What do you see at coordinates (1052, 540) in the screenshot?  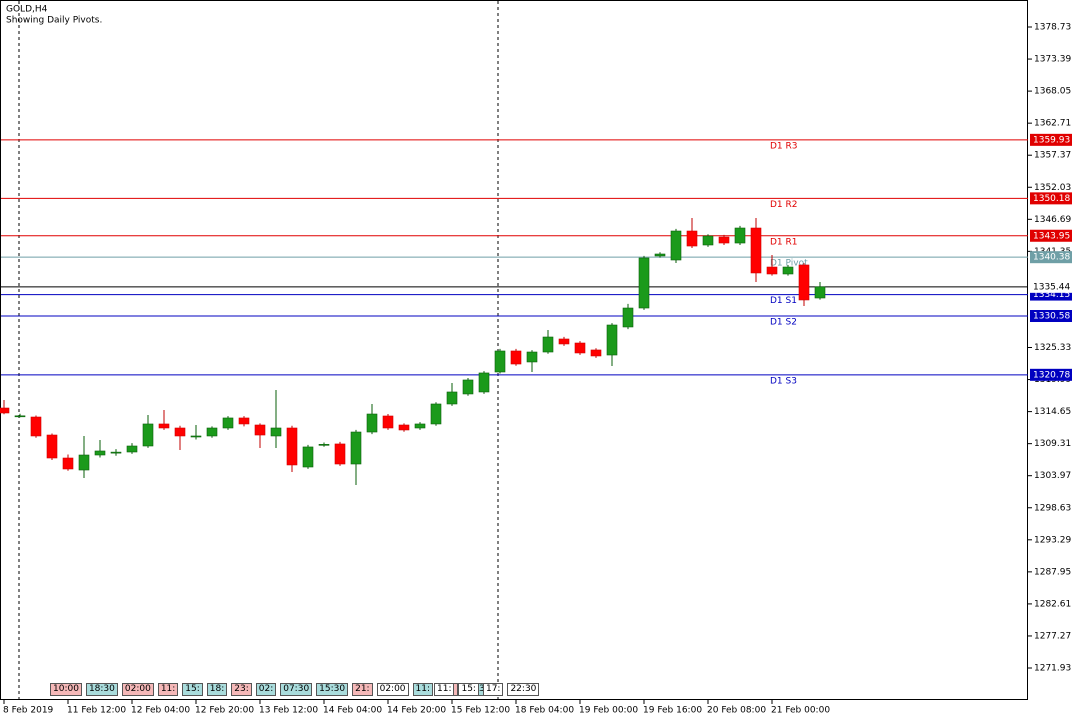 I see `y-tick-label: 1293.29` at bounding box center [1052, 540].